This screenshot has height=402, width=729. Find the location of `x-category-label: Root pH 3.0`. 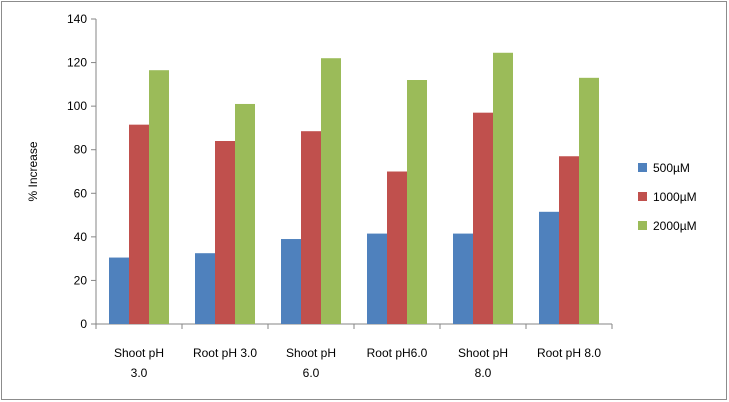

x-category-label: Root pH 3.0 is located at coordinates (225, 353).